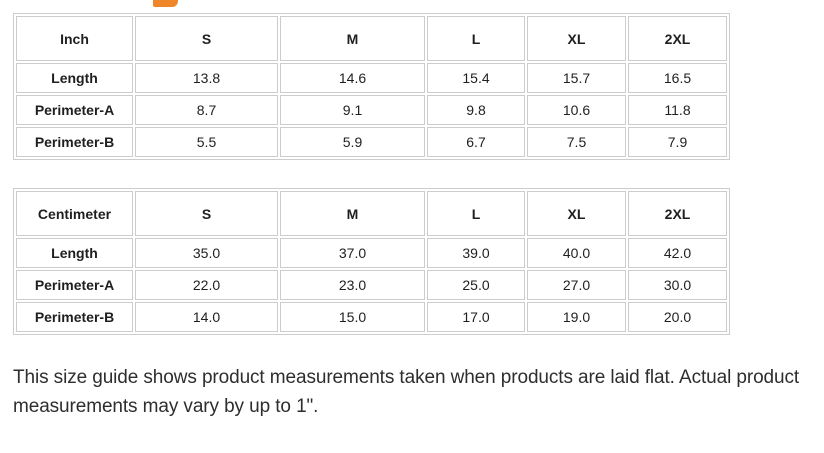 The height and width of the screenshot is (453, 824). I want to click on value-cell: 15.4, so click(476, 78).